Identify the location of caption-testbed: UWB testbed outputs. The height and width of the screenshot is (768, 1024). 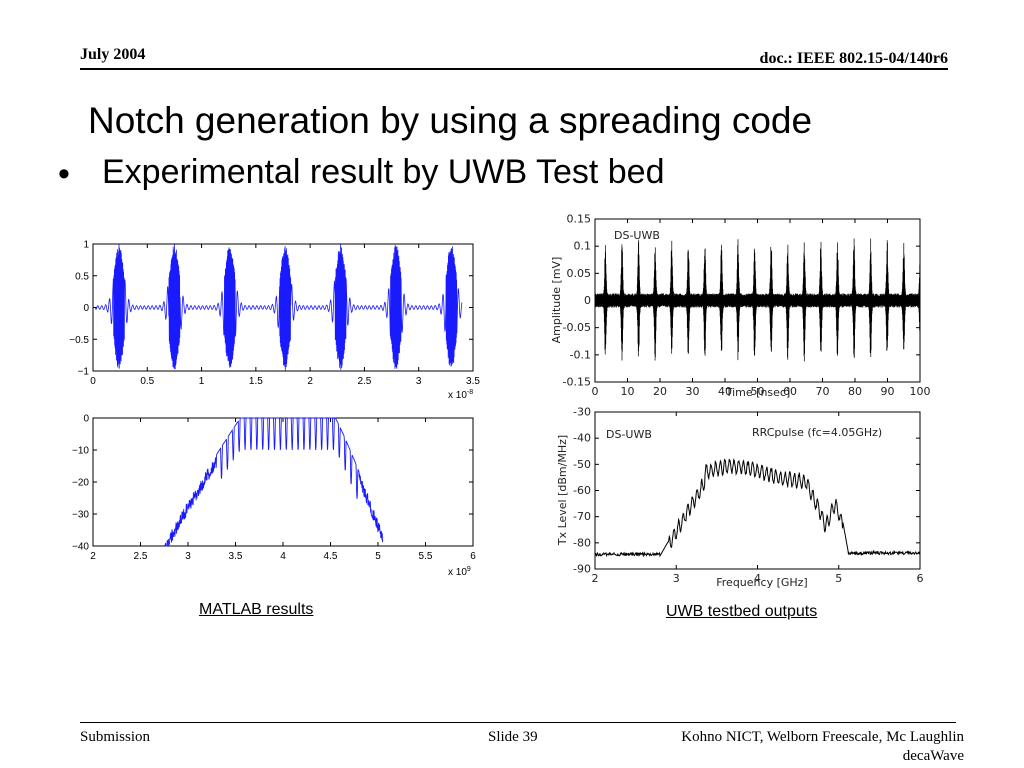
(742, 611).